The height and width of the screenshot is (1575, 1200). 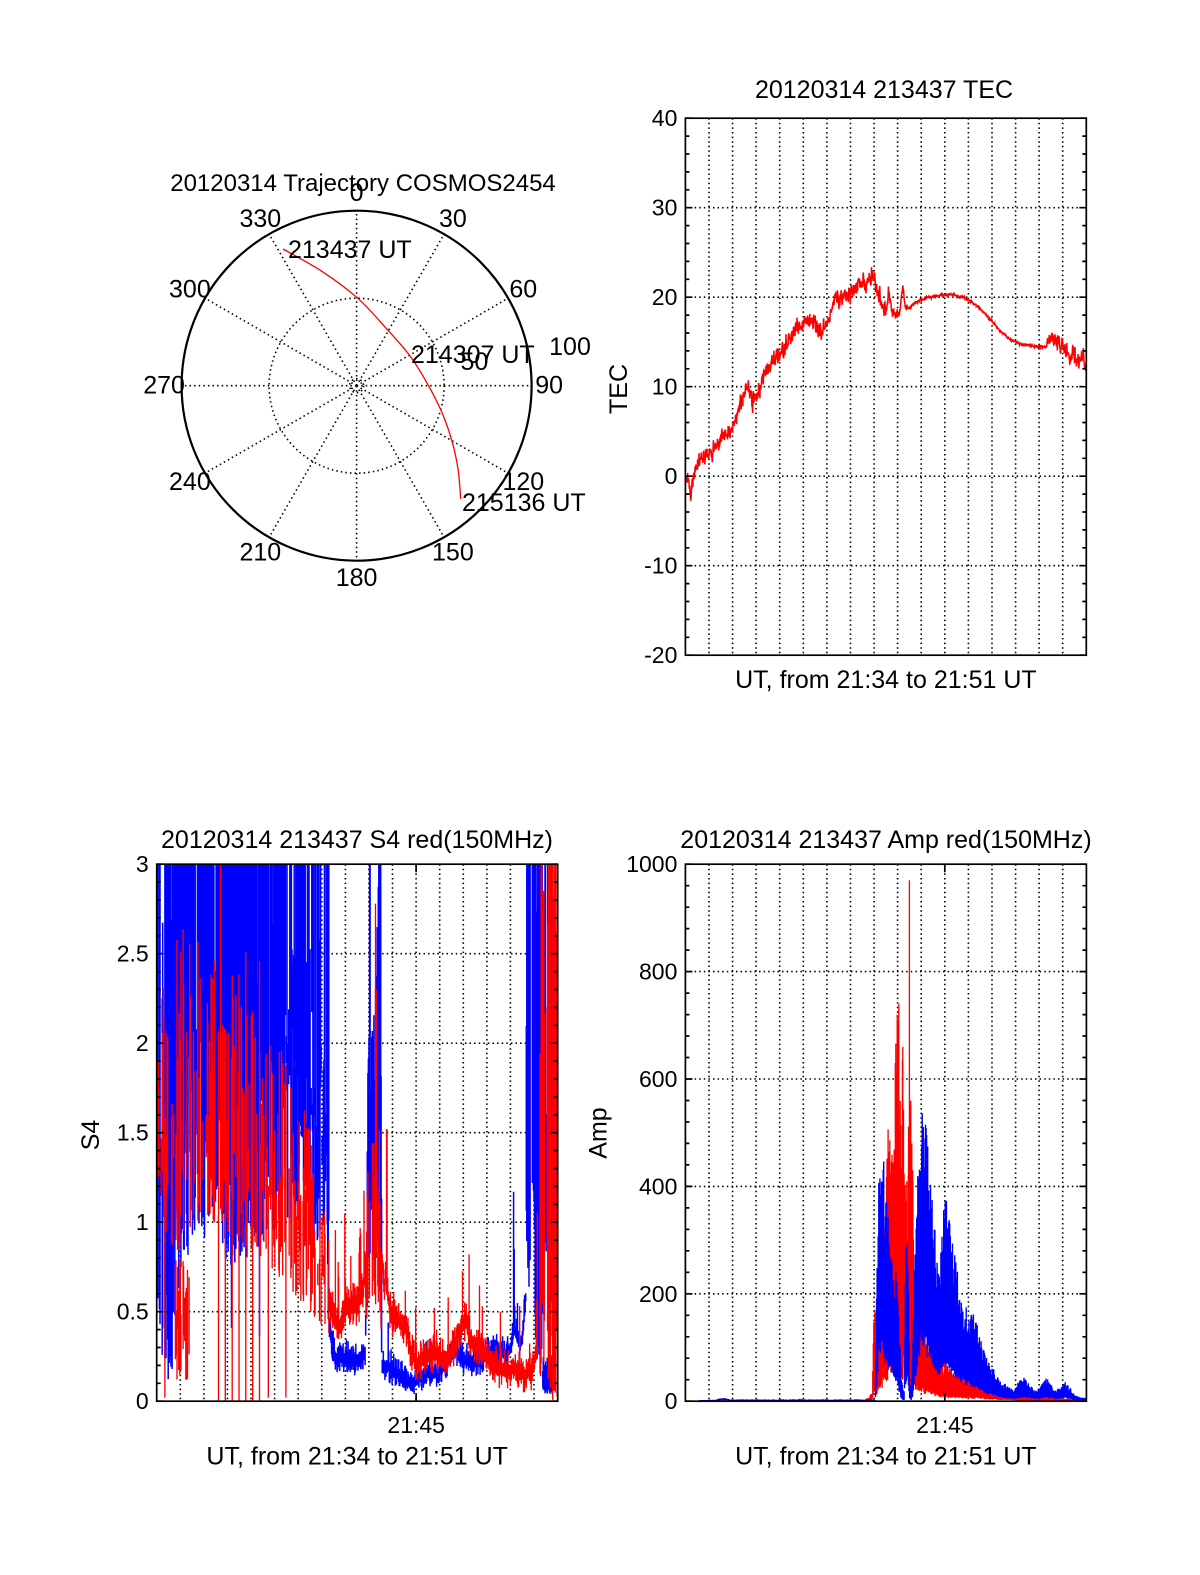 What do you see at coordinates (190, 482) in the screenshot?
I see `svg-text: 240` at bounding box center [190, 482].